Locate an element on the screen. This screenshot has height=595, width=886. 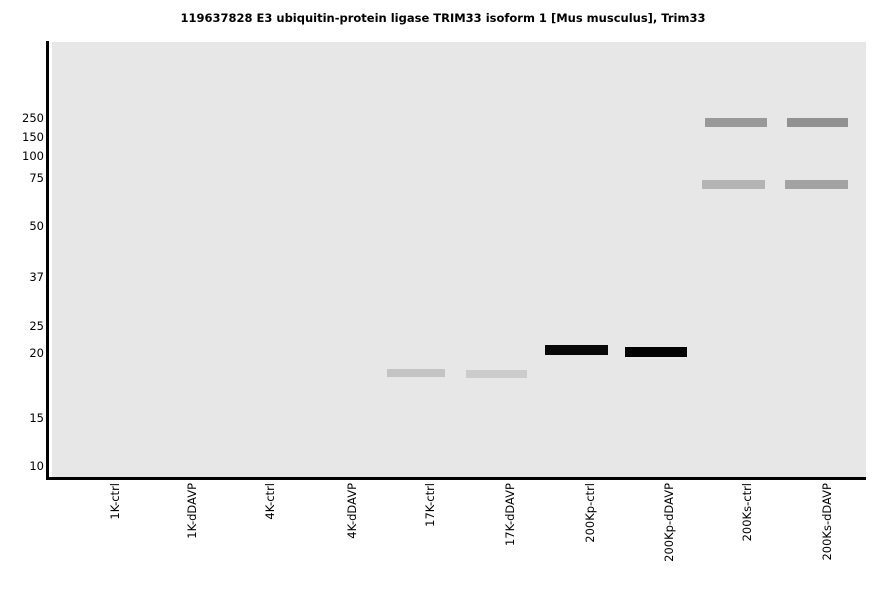
x-axis-line is located at coordinates (456, 478).